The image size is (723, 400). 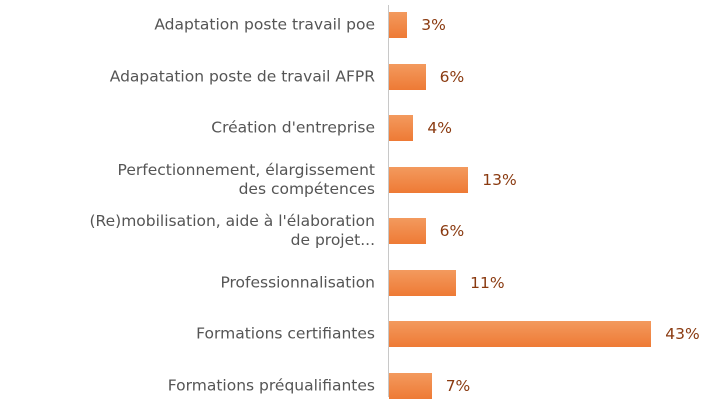 I want to click on category-label: Adapatation poste de travail AFPR, so click(x=242, y=76).